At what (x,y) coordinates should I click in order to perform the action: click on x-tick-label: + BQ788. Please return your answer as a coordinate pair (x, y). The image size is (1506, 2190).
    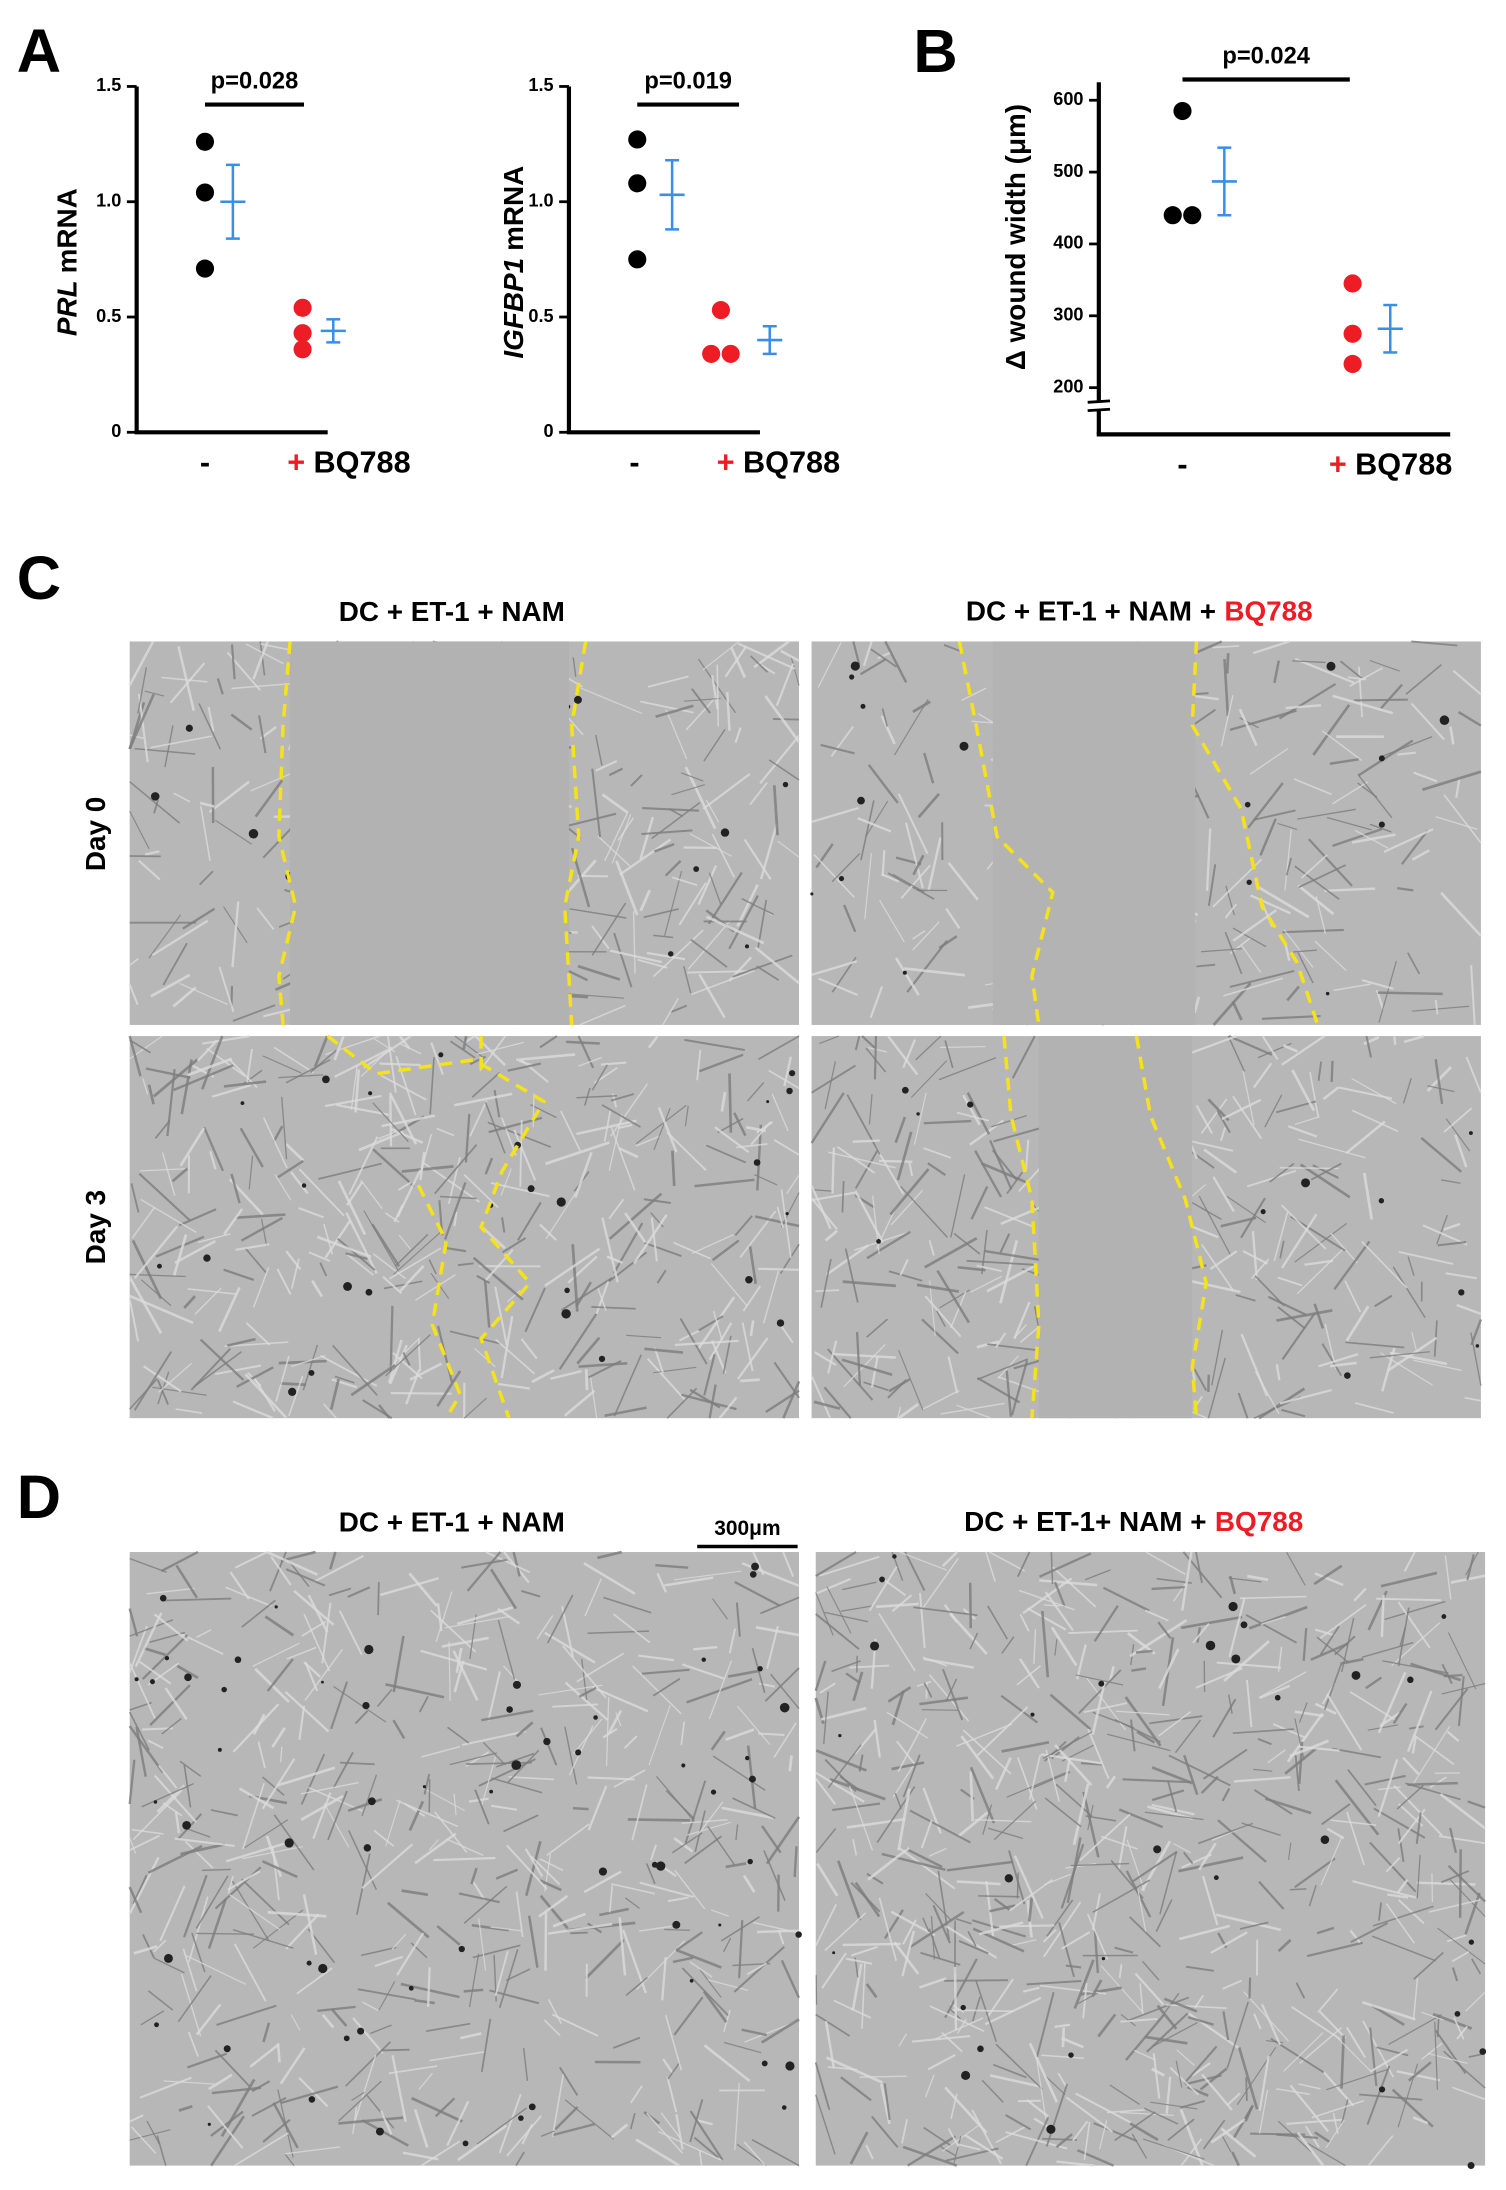
    Looking at the image, I should click on (348, 462).